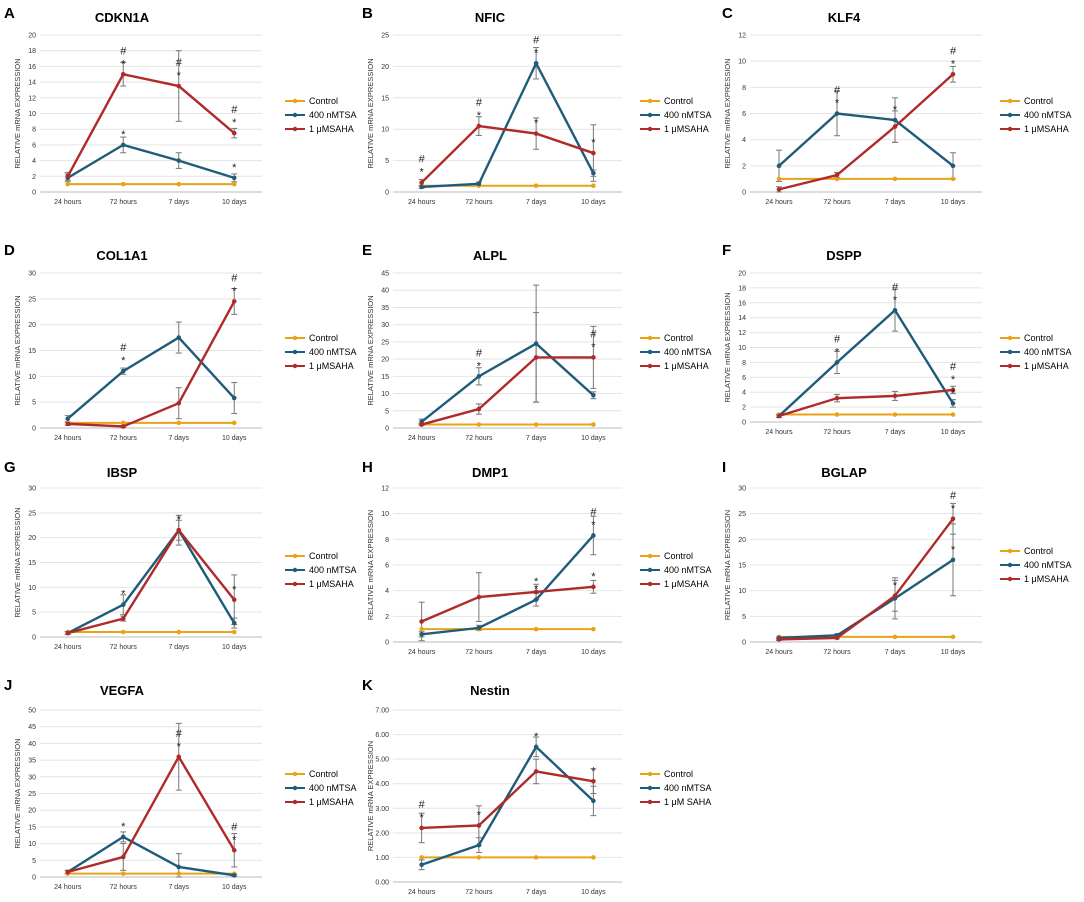 Image resolution: width=1084 pixels, height=902 pixels. I want to click on y-tick-label: 6.00, so click(382, 735).